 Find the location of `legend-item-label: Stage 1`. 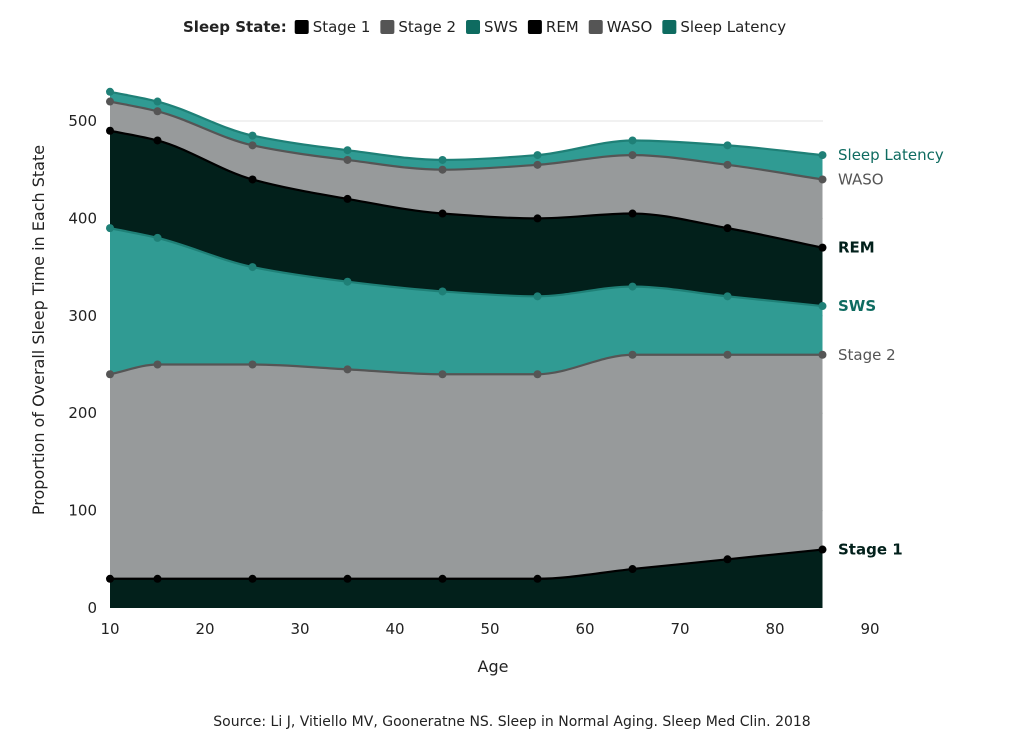

legend-item-label: Stage 1 is located at coordinates (342, 27).